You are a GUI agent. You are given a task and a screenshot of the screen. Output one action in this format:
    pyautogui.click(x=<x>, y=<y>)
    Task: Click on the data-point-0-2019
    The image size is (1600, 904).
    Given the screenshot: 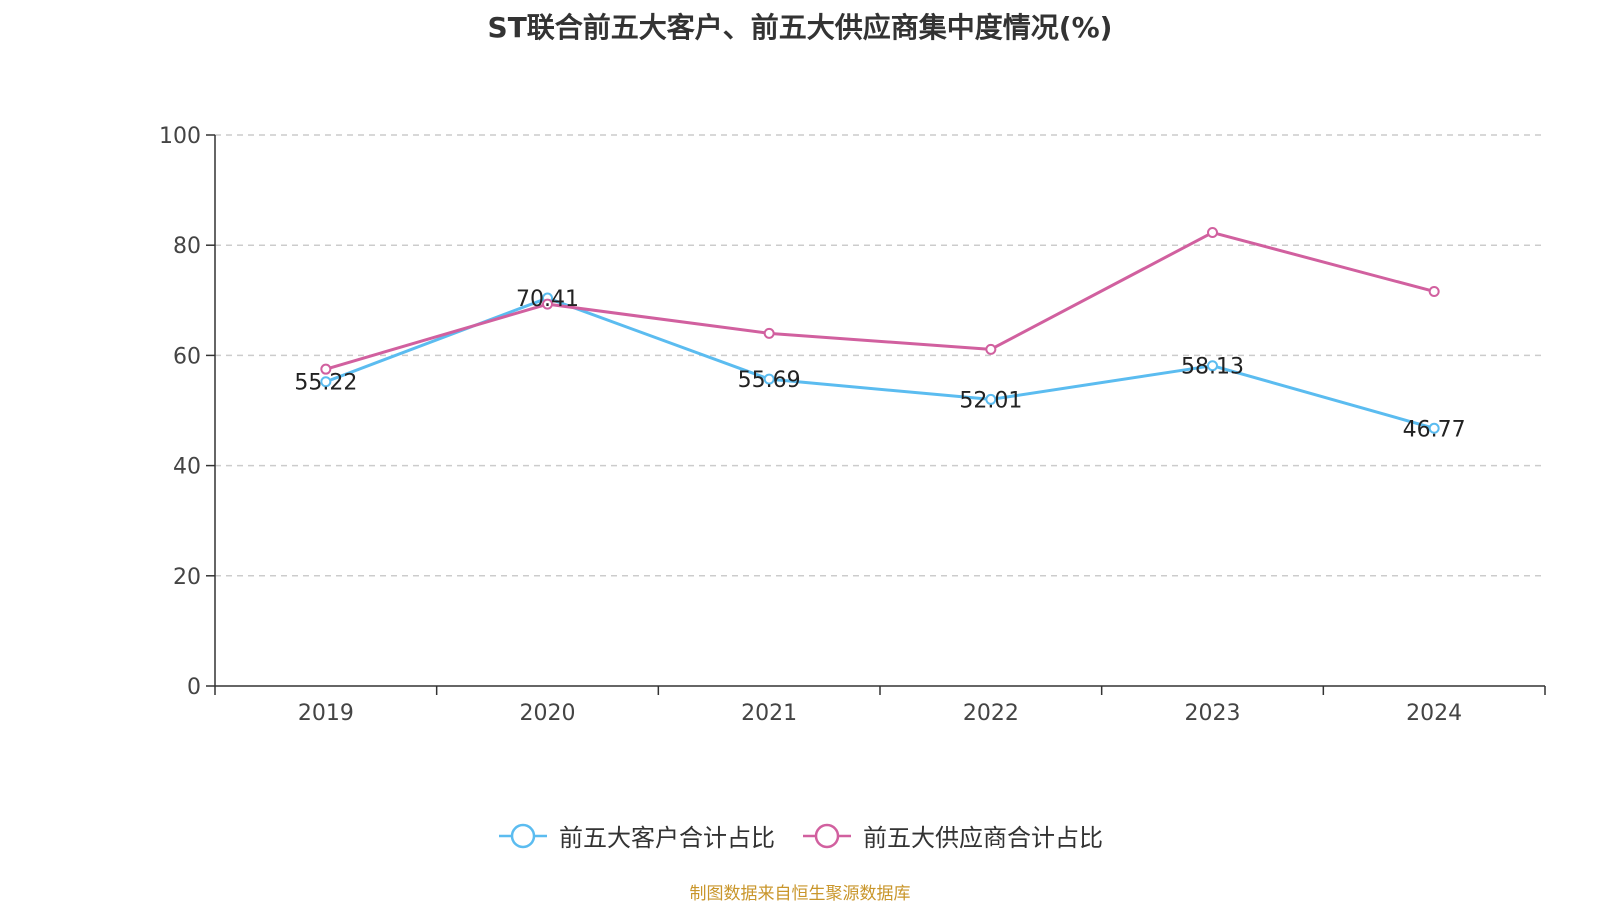 What is the action you would take?
    pyautogui.click(x=326, y=382)
    